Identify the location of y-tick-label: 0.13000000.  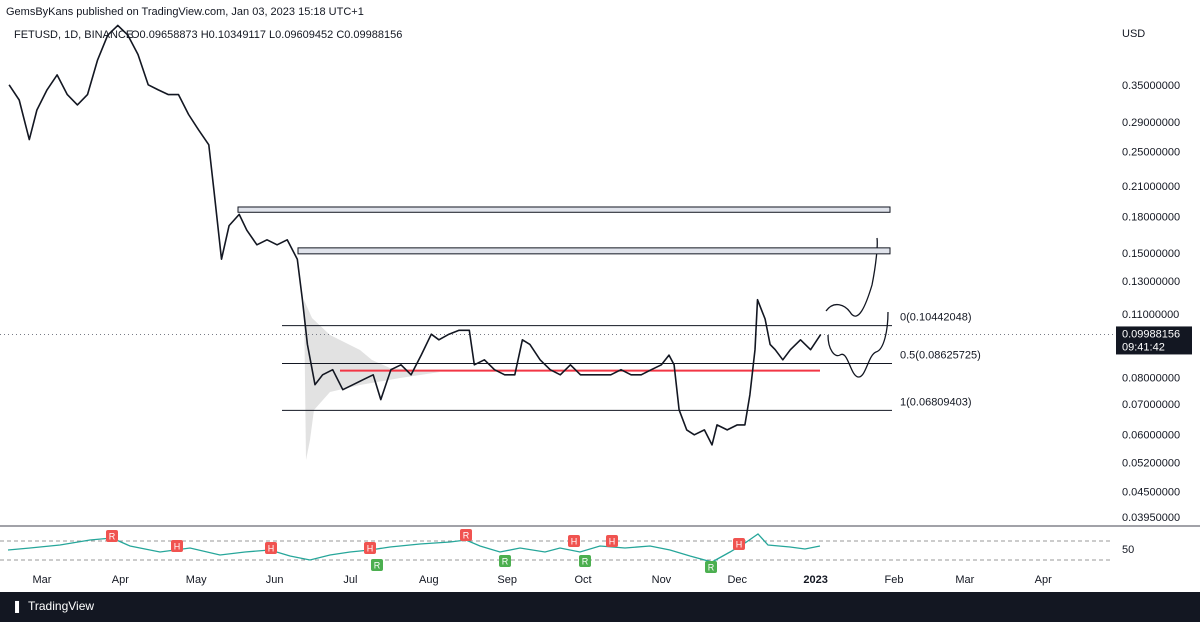
(1151, 282).